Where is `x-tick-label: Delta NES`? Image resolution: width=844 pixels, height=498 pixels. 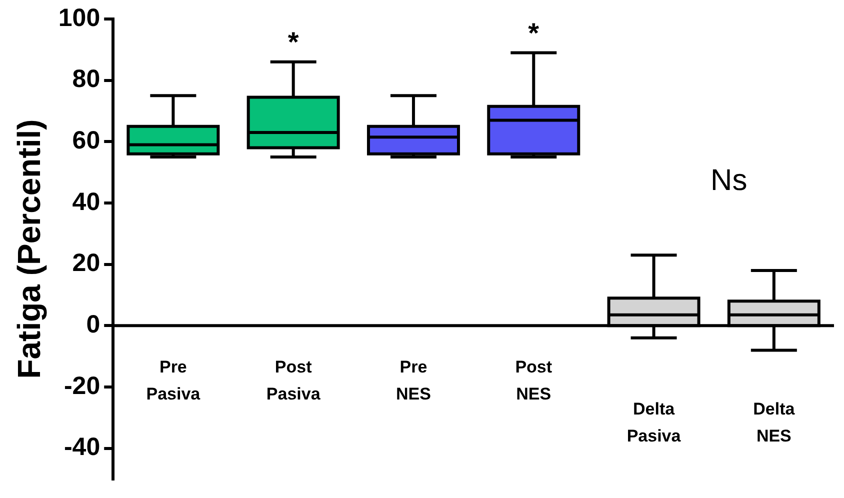 x-tick-label: Delta NES is located at coordinates (774, 422).